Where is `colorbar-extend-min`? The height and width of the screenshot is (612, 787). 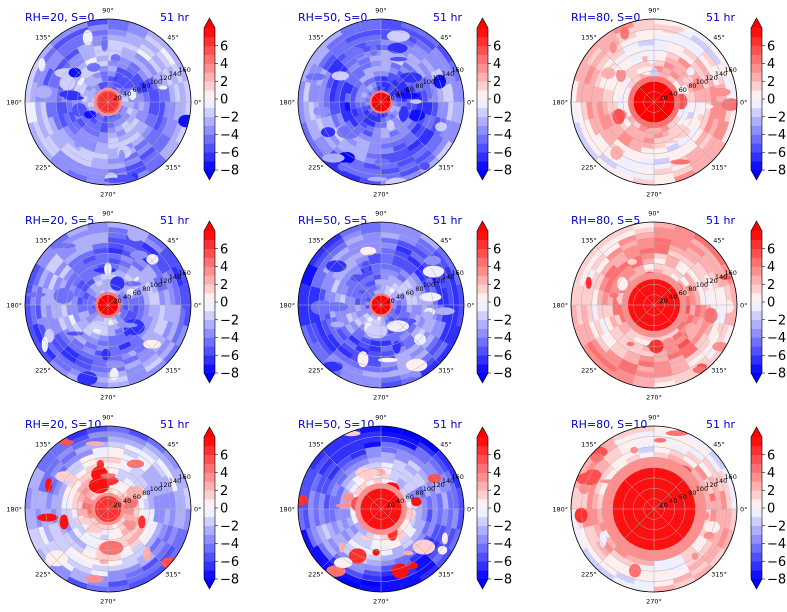 colorbar-extend-min is located at coordinates (756, 175).